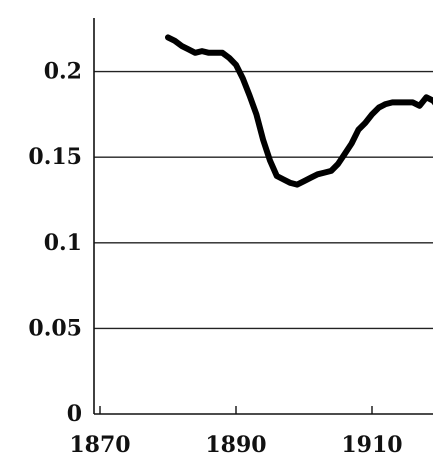 The height and width of the screenshot is (467, 433). Describe the element at coordinates (55, 328) in the screenshot. I see `y-tick-label: 0.05` at that location.